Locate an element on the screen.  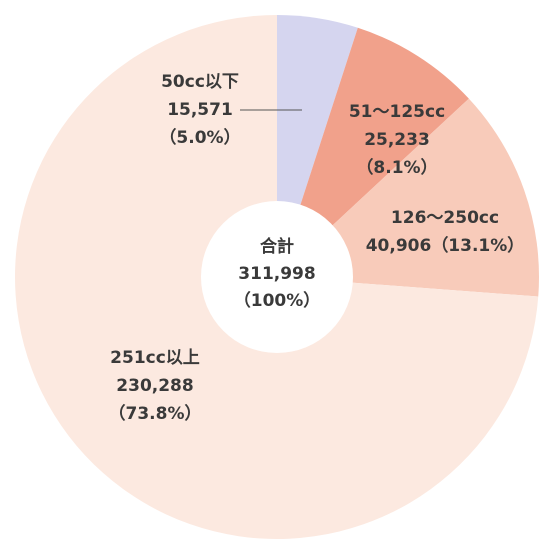
slice-value: 40,906 is located at coordinates (399, 246).